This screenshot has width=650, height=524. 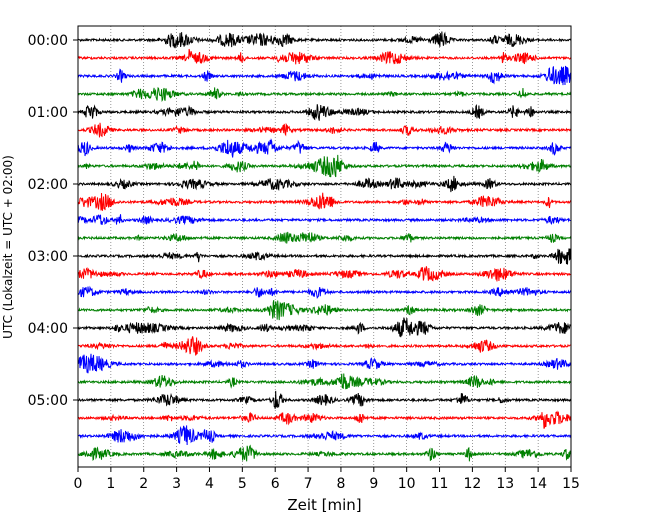 What do you see at coordinates (505, 484) in the screenshot?
I see `x-tick-label: 13` at bounding box center [505, 484].